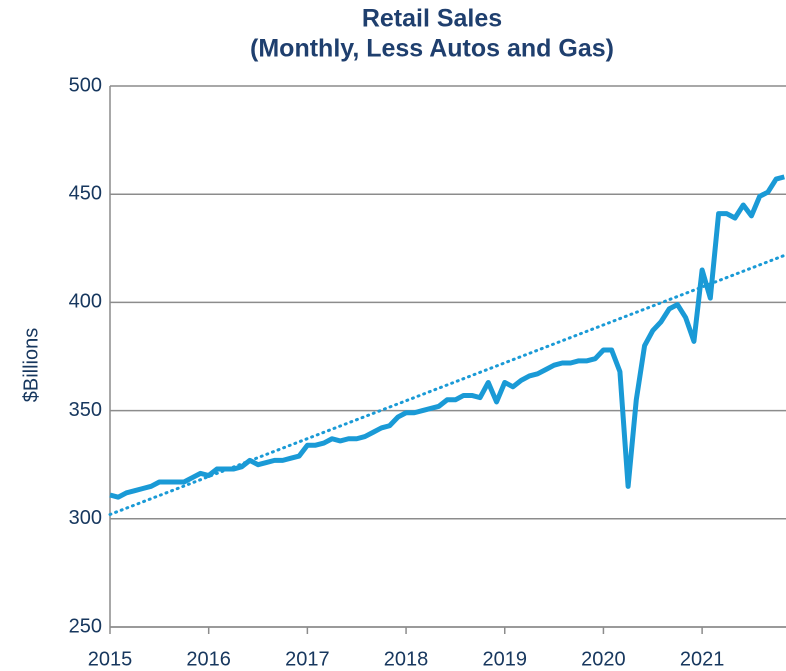  I want to click on y-tick-label: 300, so click(85, 518).